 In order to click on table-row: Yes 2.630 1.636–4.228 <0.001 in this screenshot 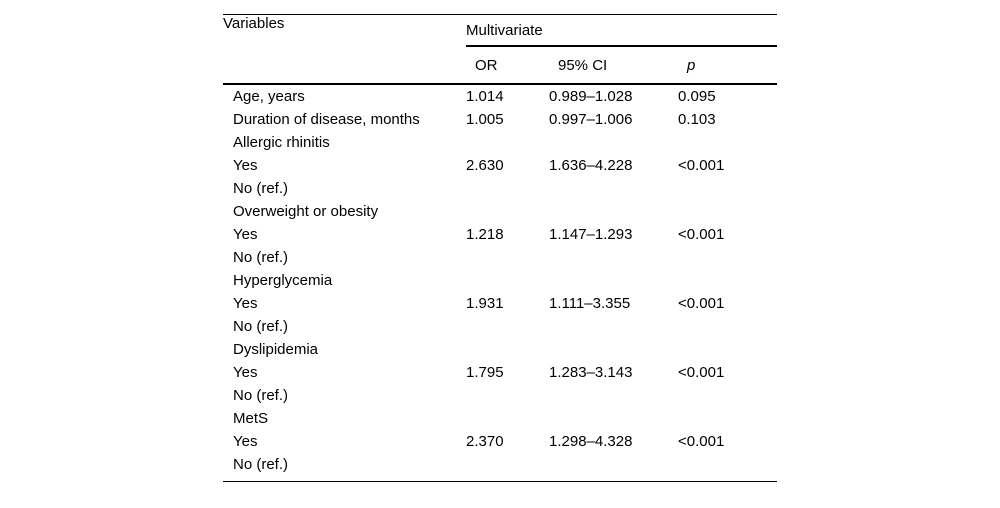, I will do `click(500, 165)`.